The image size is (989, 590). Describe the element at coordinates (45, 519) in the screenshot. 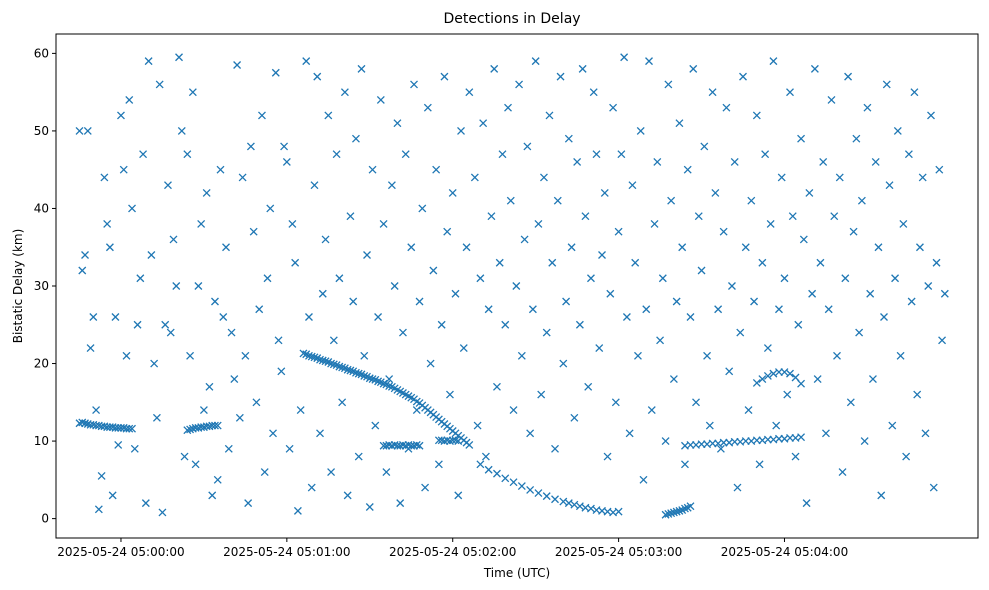

I see `y-tick-label: 0` at that location.